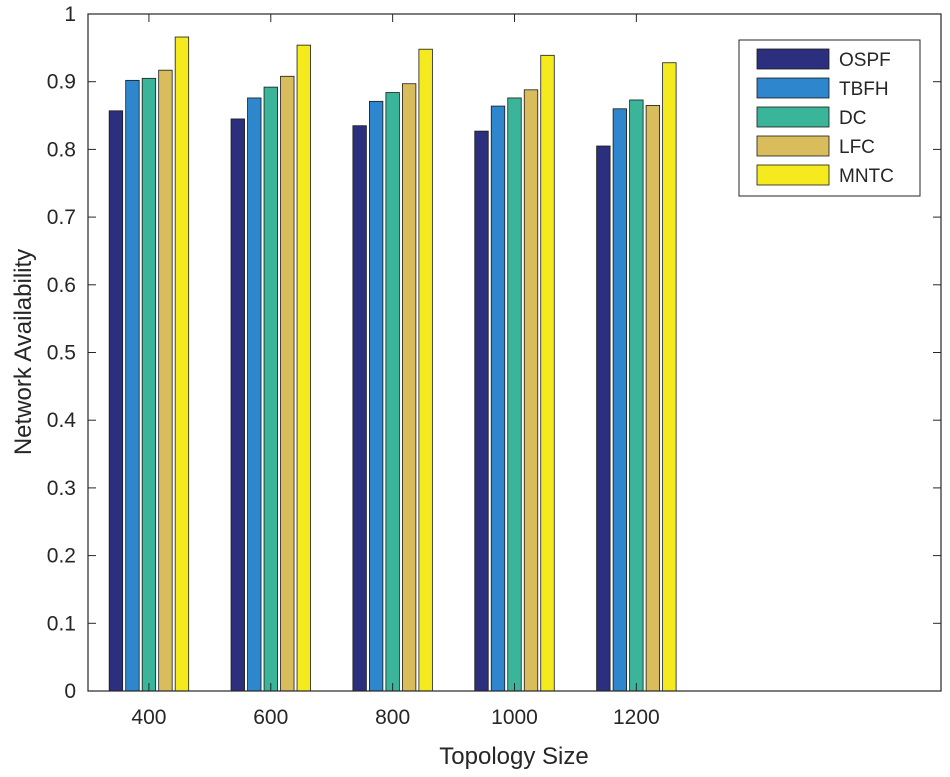  I want to click on legend-swatch-dc, so click(793, 117).